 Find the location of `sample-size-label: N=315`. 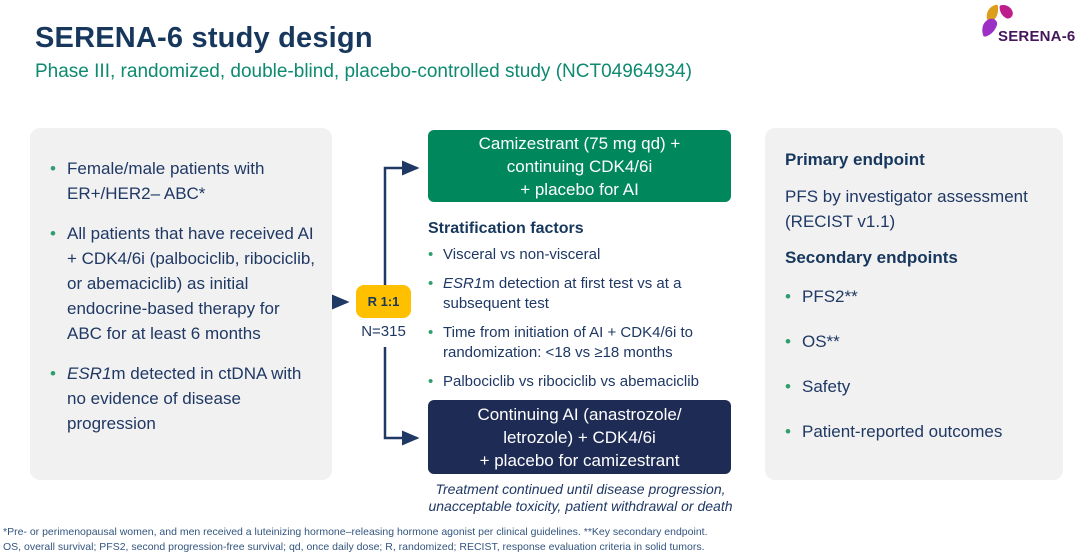

sample-size-label: N=315 is located at coordinates (383, 331).